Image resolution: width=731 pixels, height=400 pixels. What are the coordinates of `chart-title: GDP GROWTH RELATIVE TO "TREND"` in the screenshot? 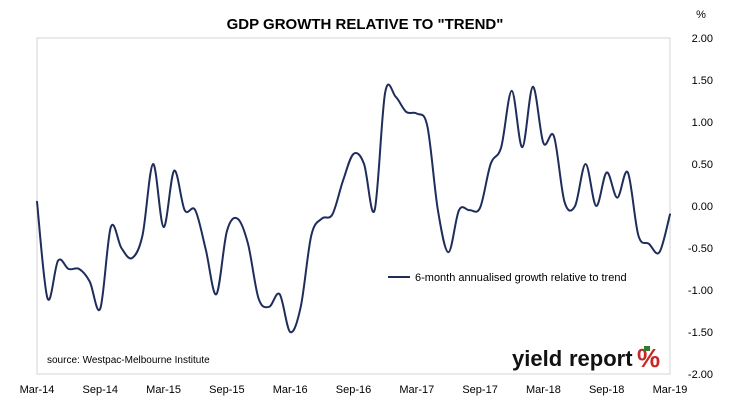 It's located at (365, 24).